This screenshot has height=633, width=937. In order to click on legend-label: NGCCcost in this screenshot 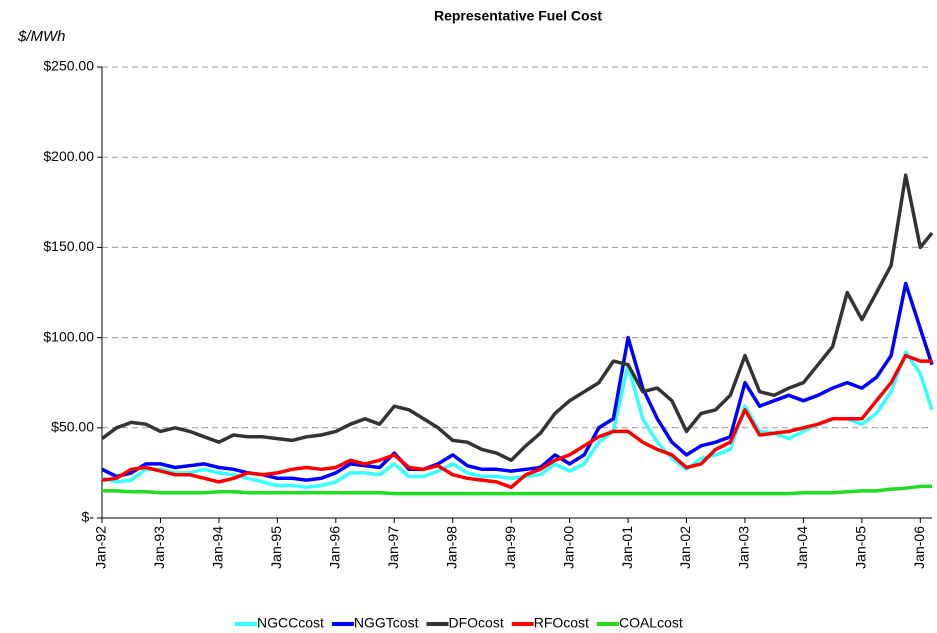, I will do `click(290, 623)`.